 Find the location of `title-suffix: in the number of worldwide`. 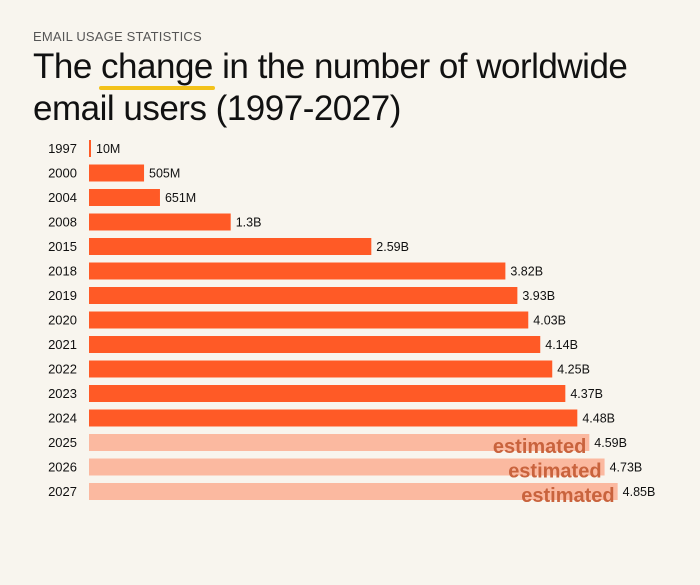

title-suffix: in the number of worldwide is located at coordinates (420, 66).